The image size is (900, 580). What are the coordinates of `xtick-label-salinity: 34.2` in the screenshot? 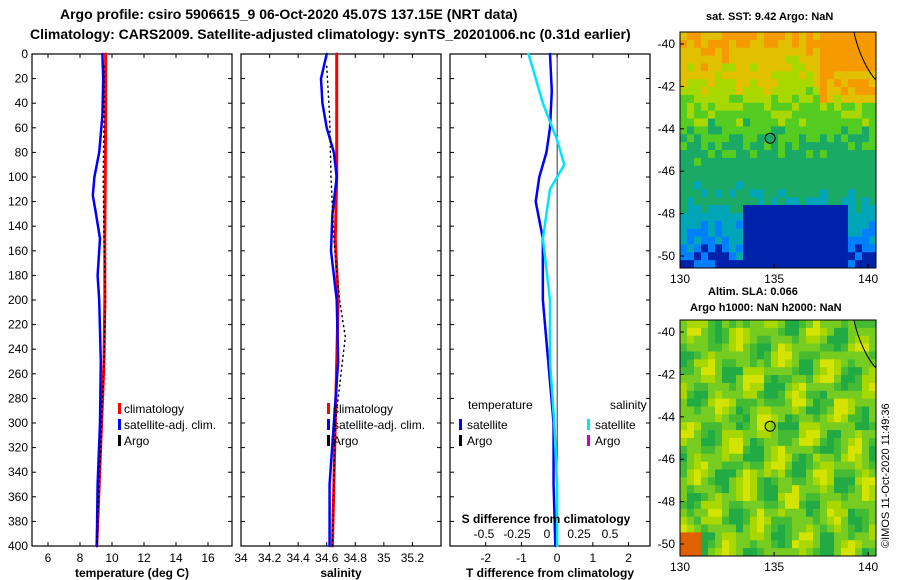 It's located at (270, 558).